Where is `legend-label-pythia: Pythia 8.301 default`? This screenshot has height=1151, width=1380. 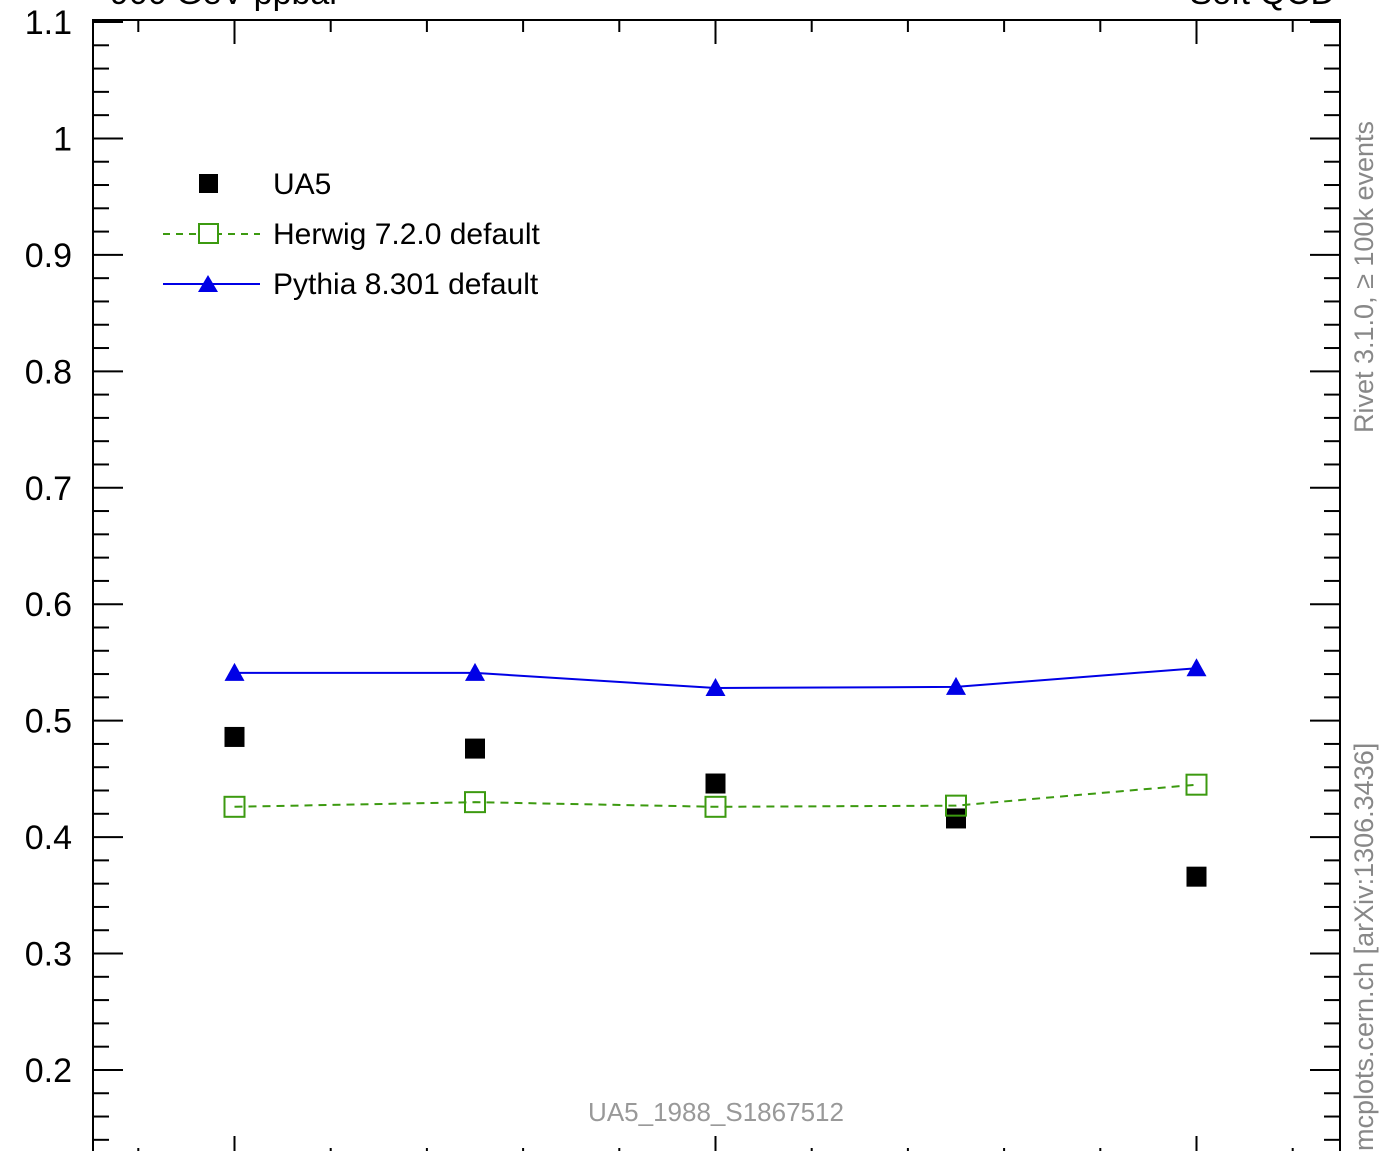 legend-label-pythia: Pythia 8.301 default is located at coordinates (406, 284).